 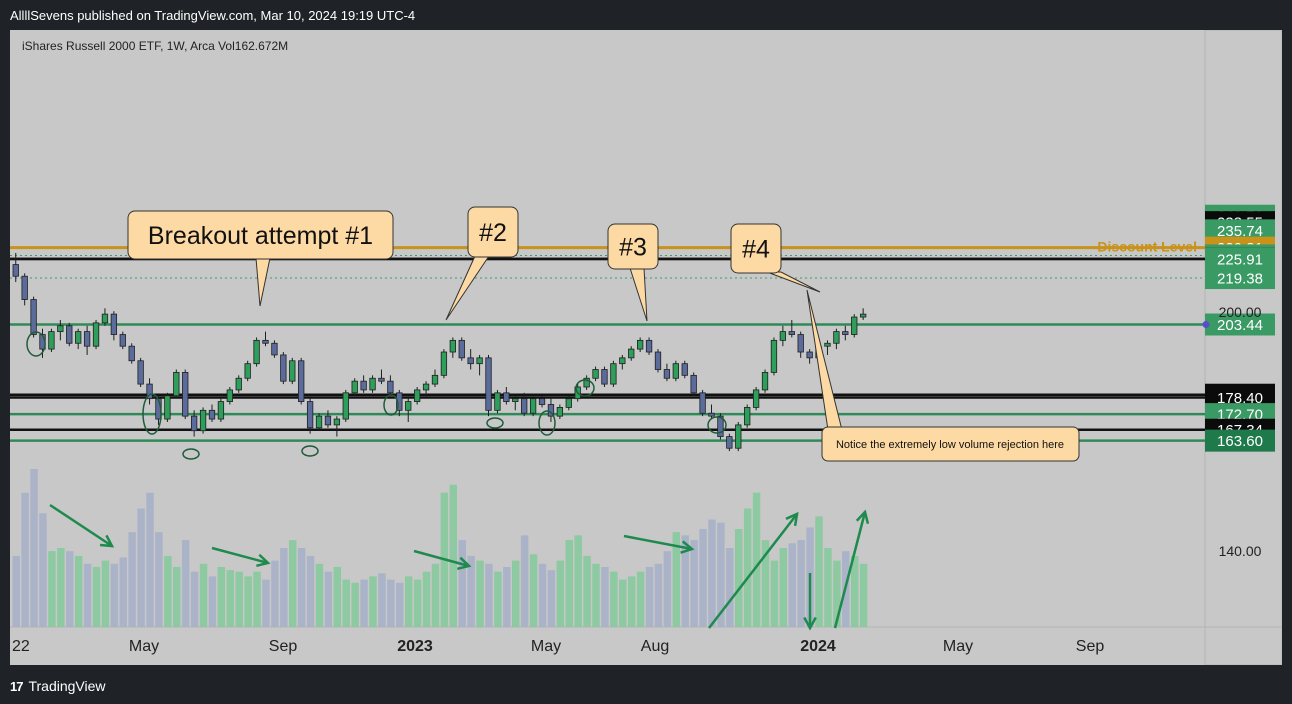 I want to click on price-label-text: 219.38, so click(x=1240, y=279).